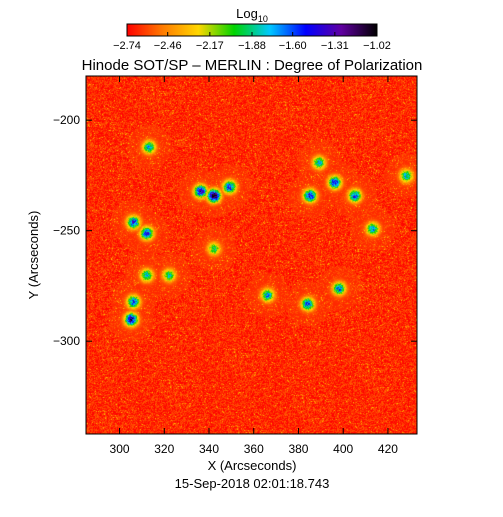  What do you see at coordinates (168, 46) in the screenshot?
I see `colorbar-tick-label: −2.46` at bounding box center [168, 46].